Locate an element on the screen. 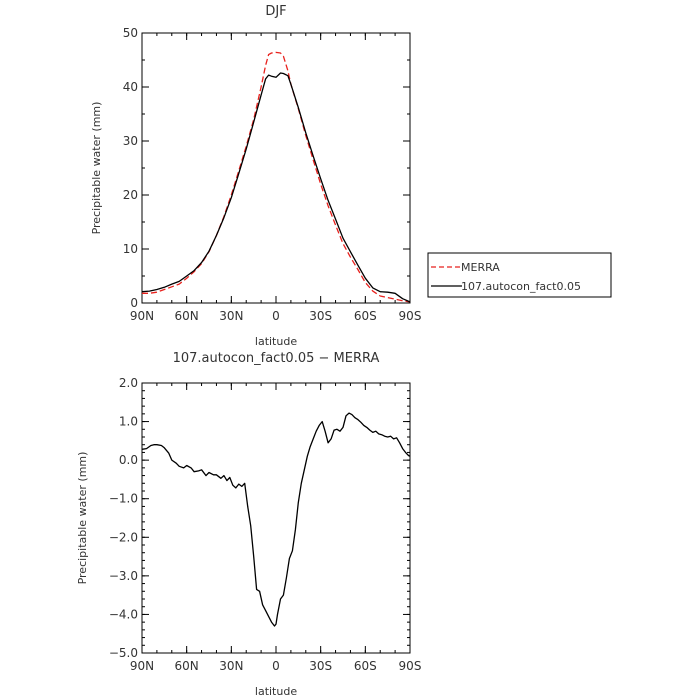 This screenshot has width=700, height=700. bottom-x-tick-label: 90N is located at coordinates (142, 666).